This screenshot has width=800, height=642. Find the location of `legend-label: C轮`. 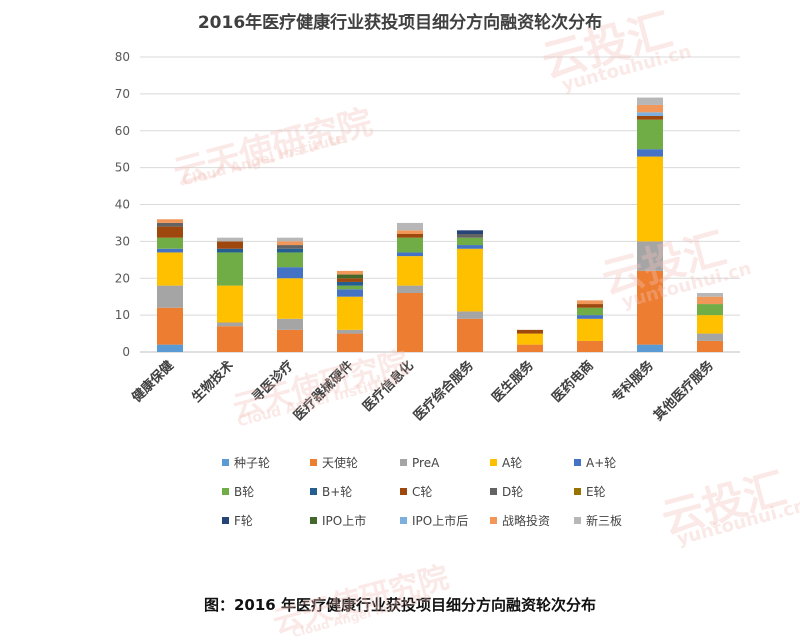

legend-label: C轮 is located at coordinates (422, 492).